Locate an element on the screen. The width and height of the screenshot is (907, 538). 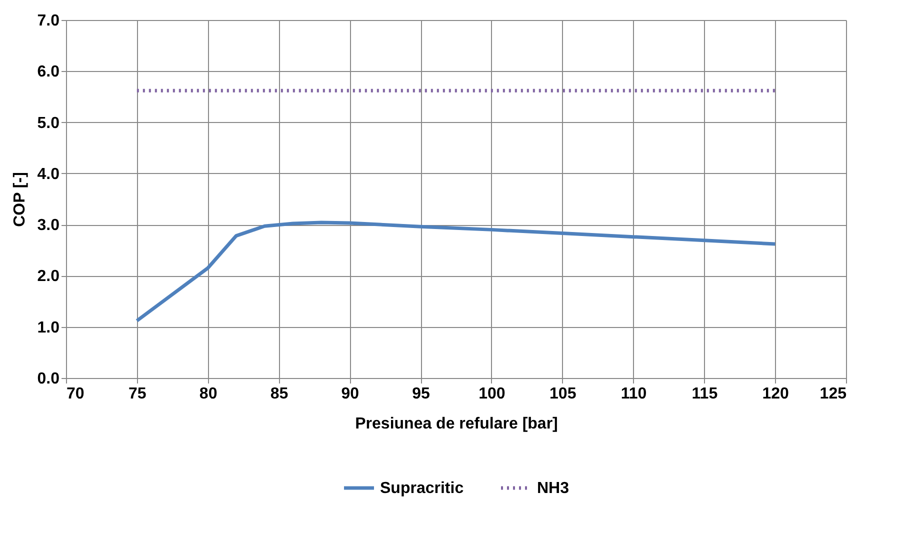
x-tick-label: 85 is located at coordinates (279, 394).